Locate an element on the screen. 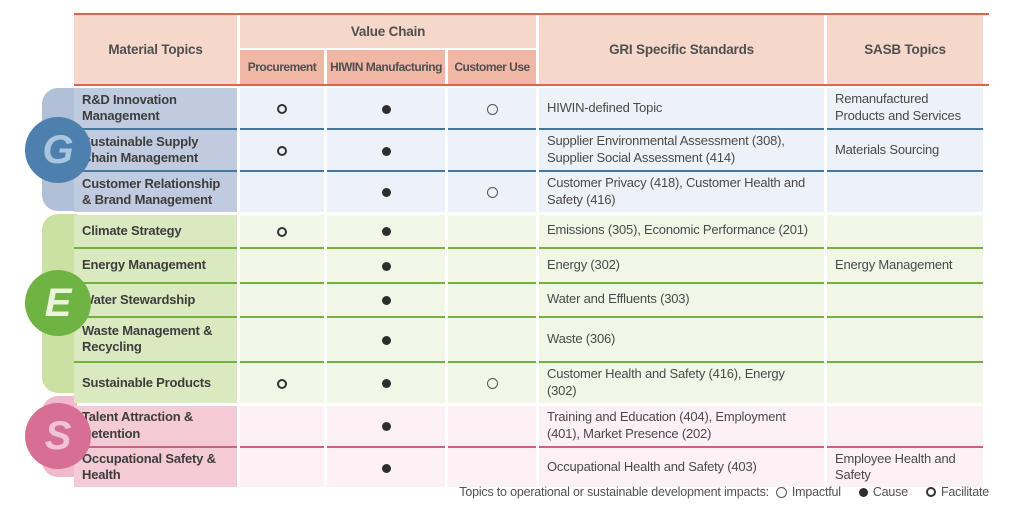 The image size is (1016, 517). section-s-badge: S is located at coordinates (58, 436).